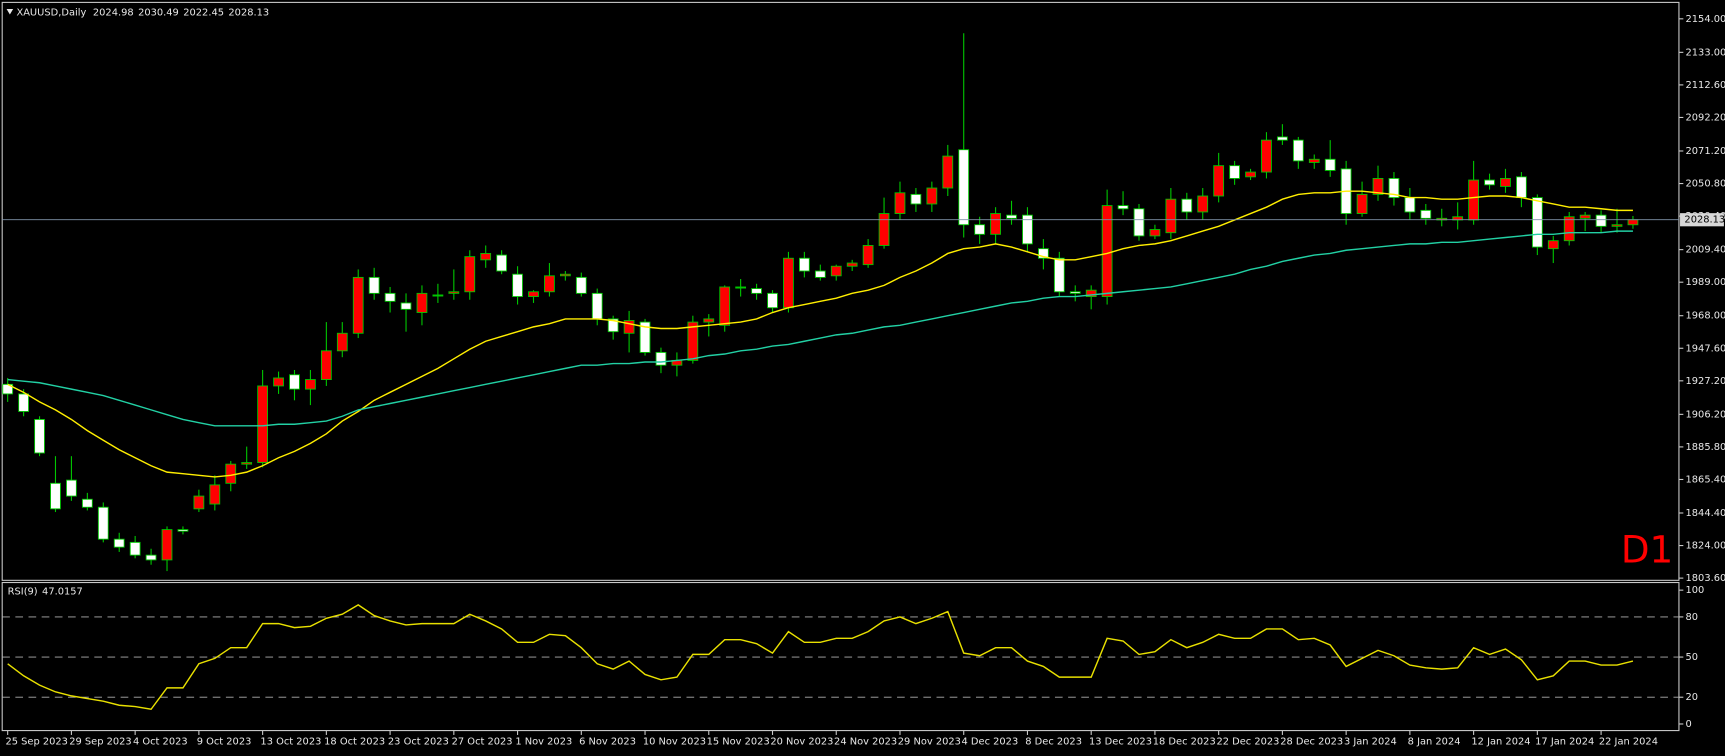 The image size is (1725, 756). I want to click on open-value: 2024.98, so click(113, 12).